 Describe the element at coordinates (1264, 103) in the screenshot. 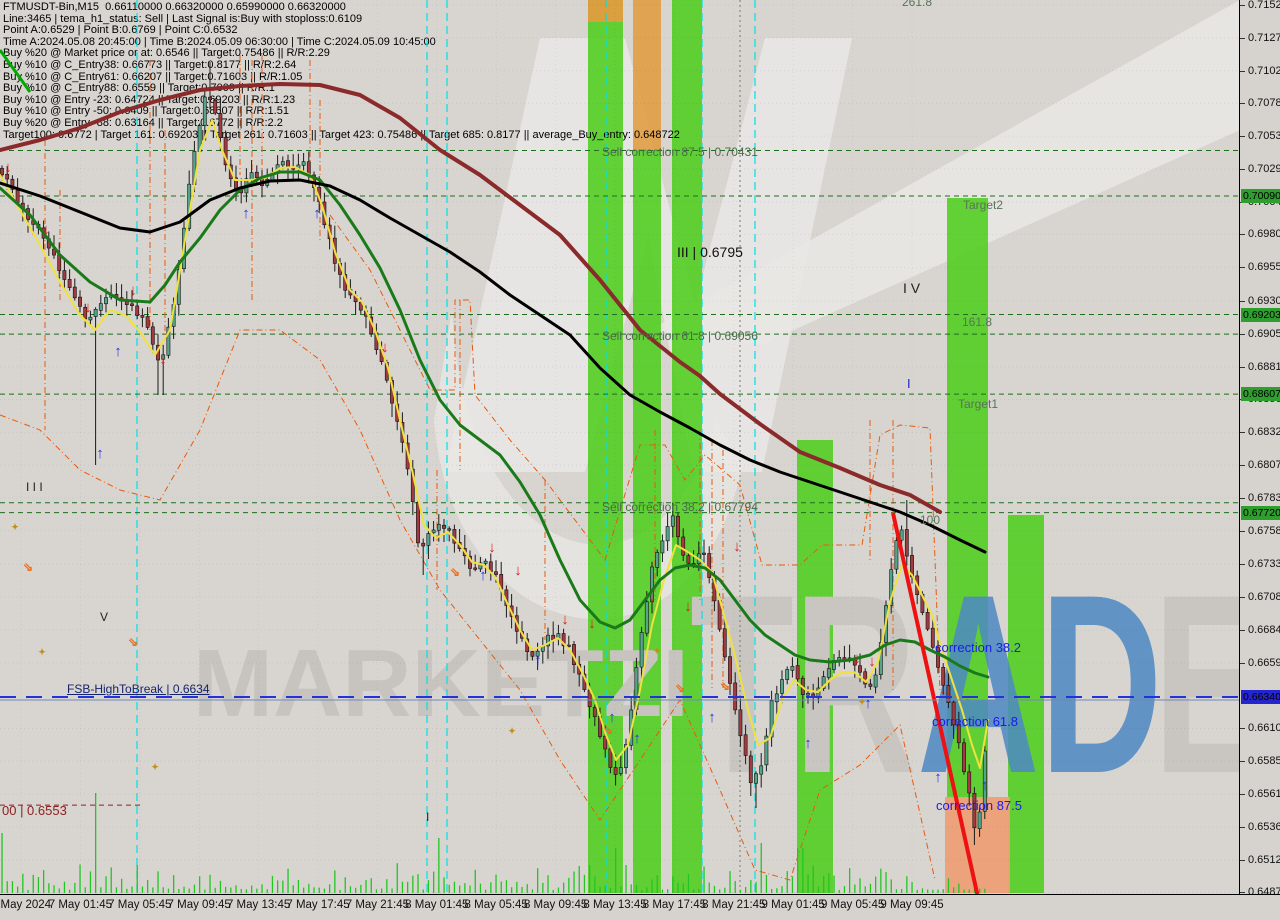

I see `price-tick-label: 0.70784` at that location.